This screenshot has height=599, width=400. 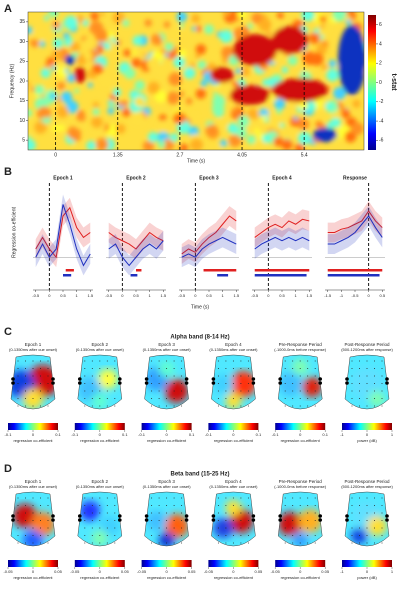 What do you see at coordinates (300, 519) in the screenshot?
I see `head-outline` at bounding box center [300, 519].